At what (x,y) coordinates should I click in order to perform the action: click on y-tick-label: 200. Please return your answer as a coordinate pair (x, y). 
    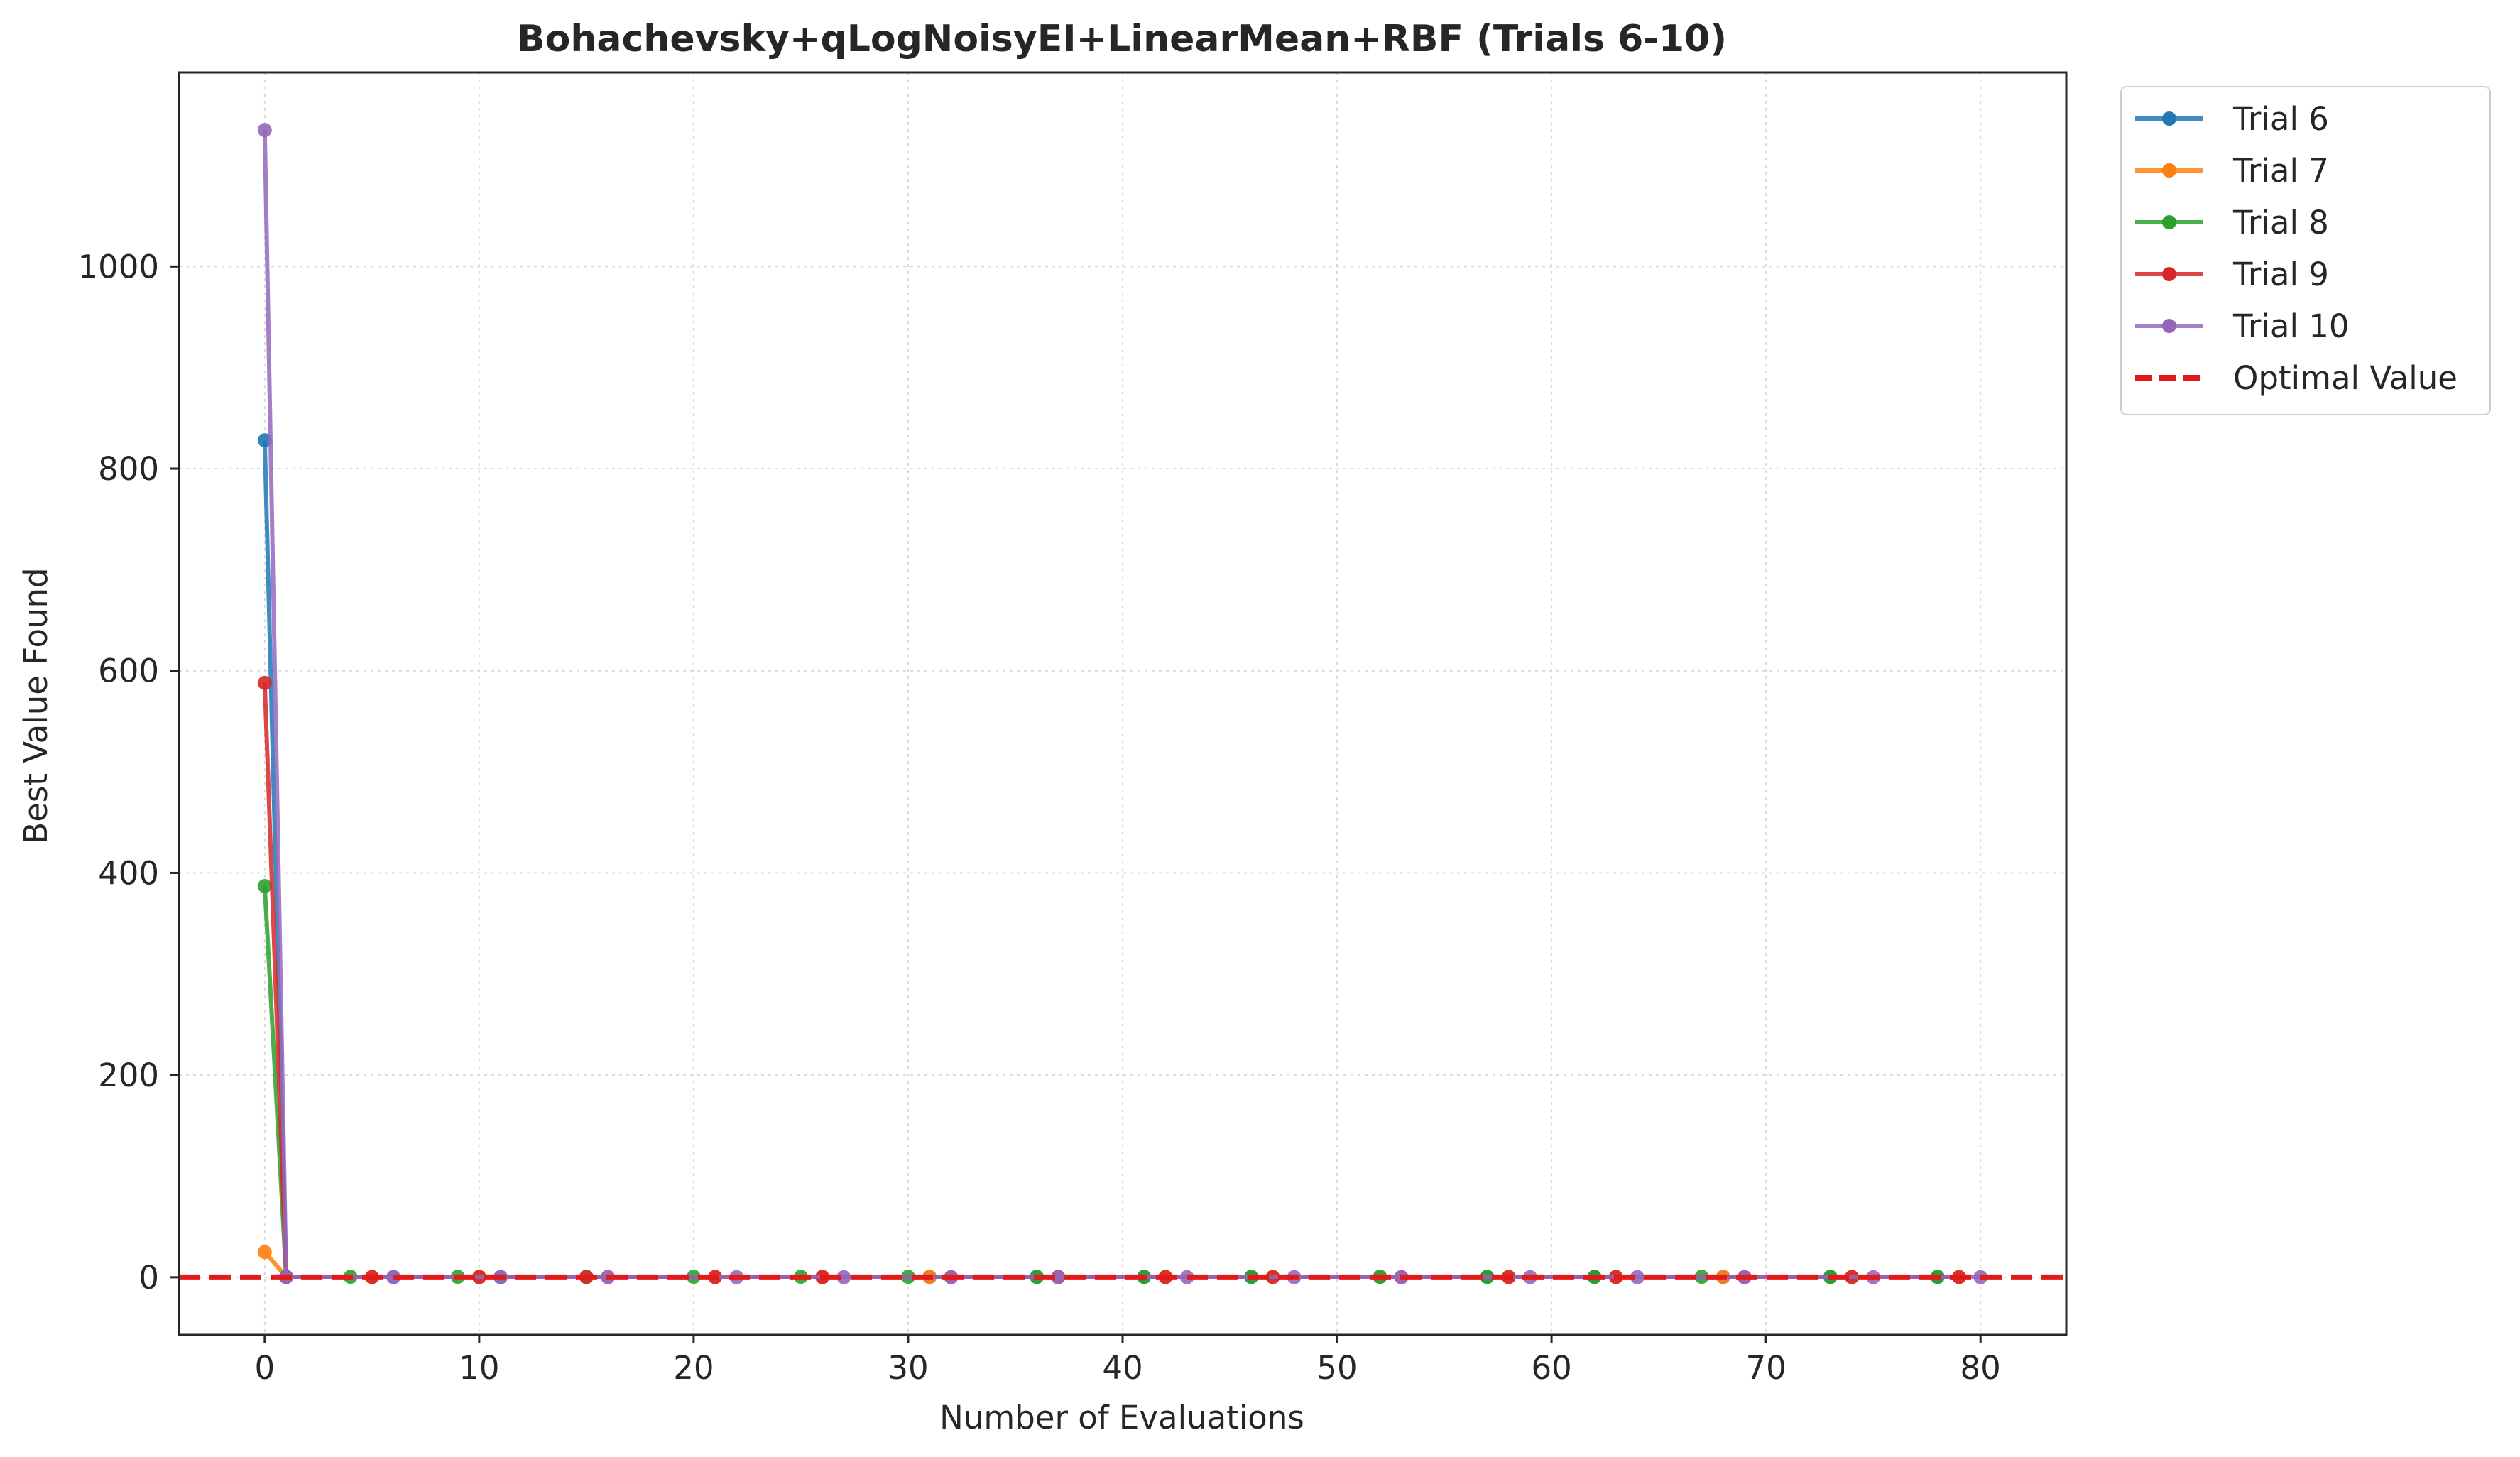
    Looking at the image, I should click on (128, 1075).